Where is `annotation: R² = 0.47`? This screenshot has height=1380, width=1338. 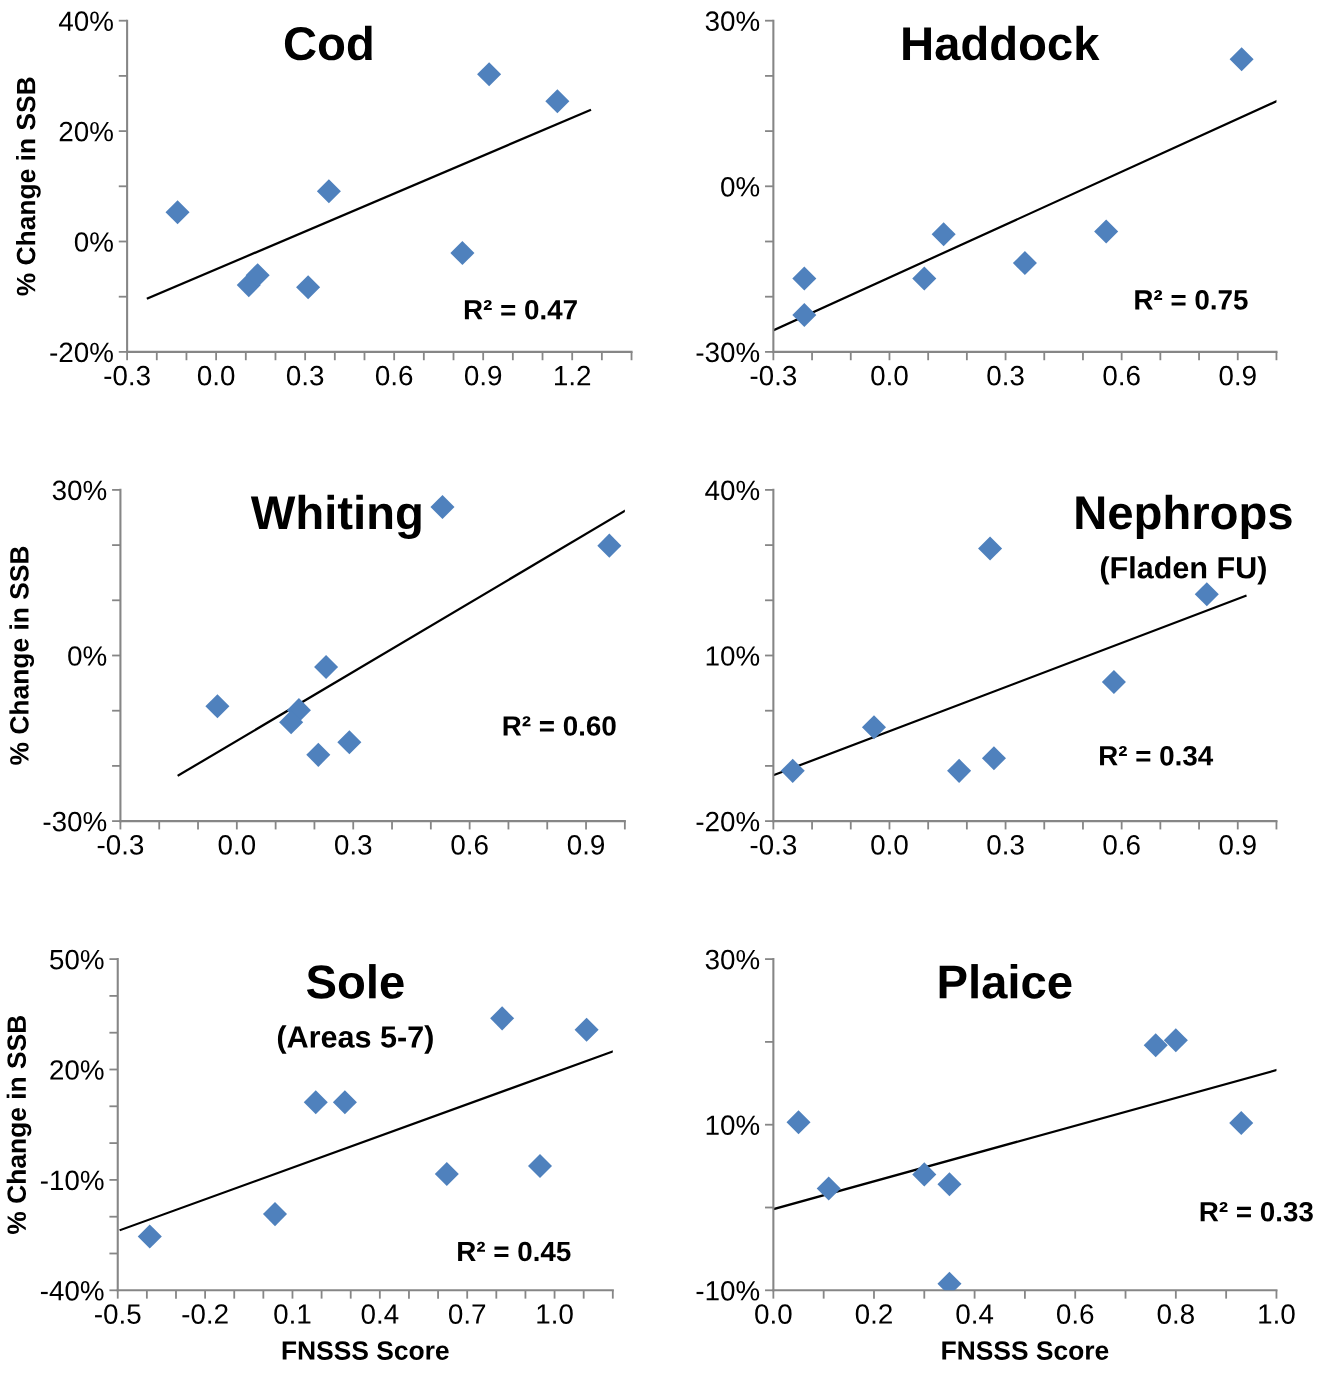
annotation: R² = 0.47 is located at coordinates (520, 309).